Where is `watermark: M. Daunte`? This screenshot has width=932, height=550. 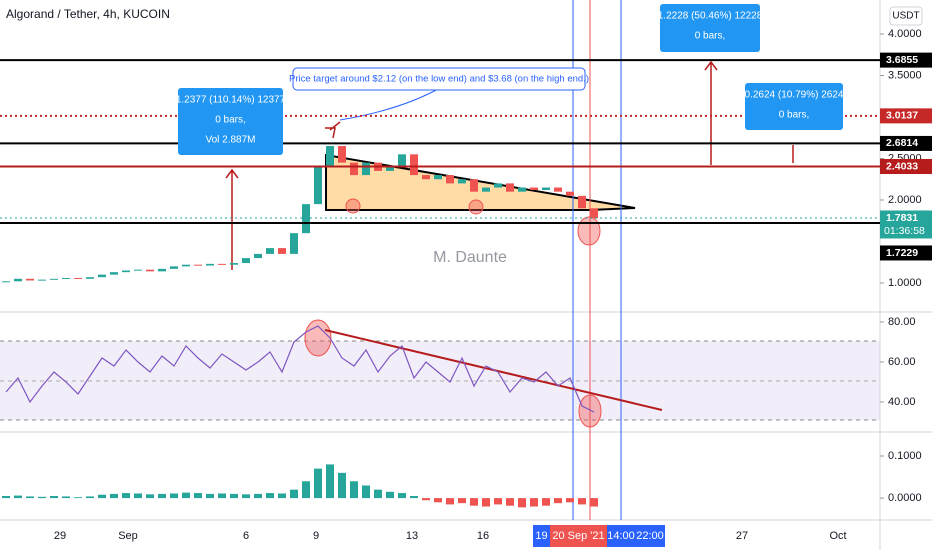
watermark: M. Daunte is located at coordinates (470, 257).